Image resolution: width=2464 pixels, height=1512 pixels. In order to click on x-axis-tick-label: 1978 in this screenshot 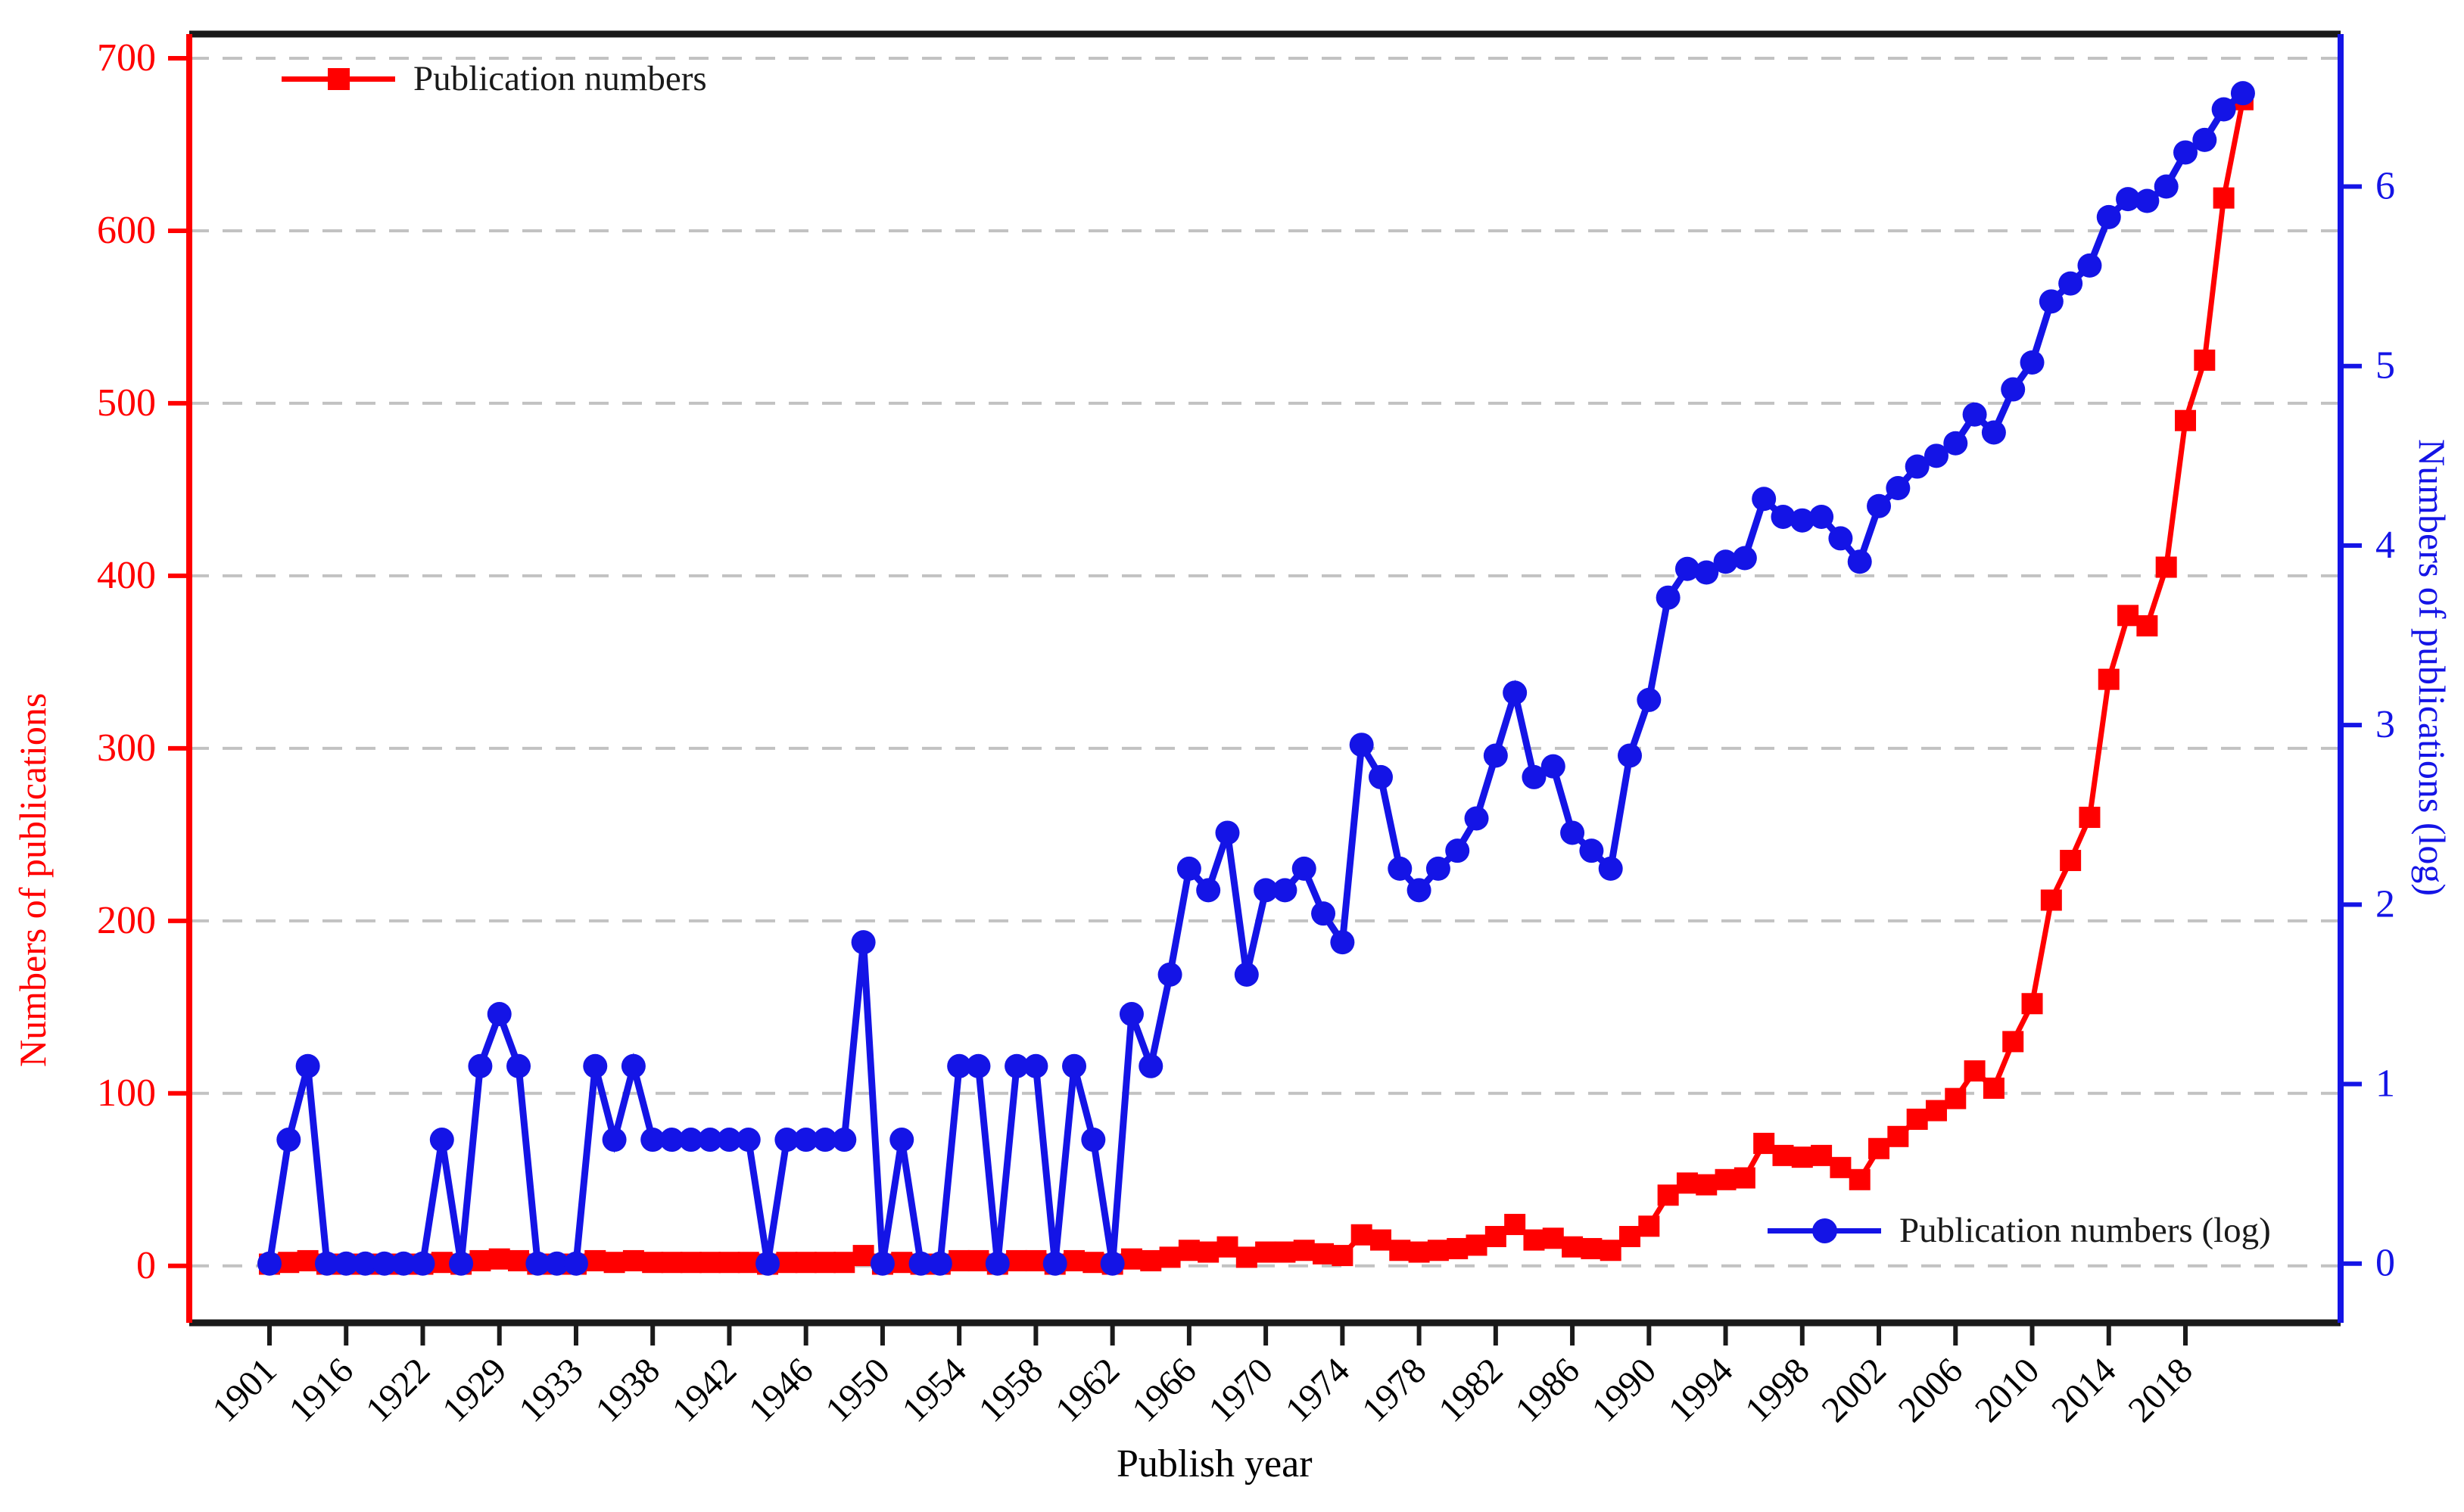, I will do `click(1394, 1390)`.